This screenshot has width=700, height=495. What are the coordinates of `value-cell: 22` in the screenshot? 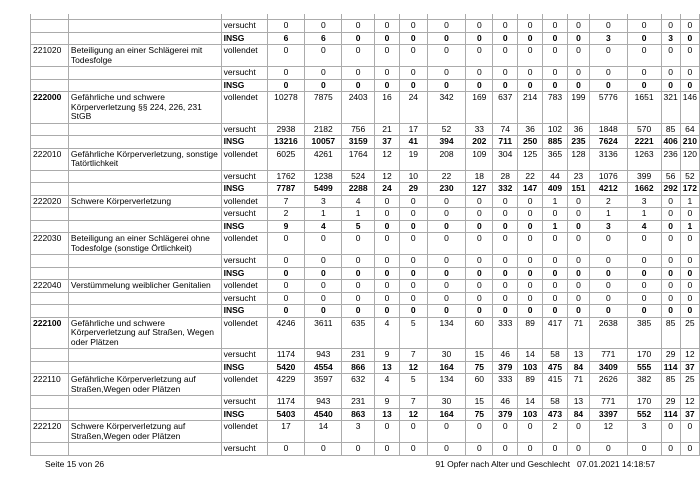 It's located at (446, 176).